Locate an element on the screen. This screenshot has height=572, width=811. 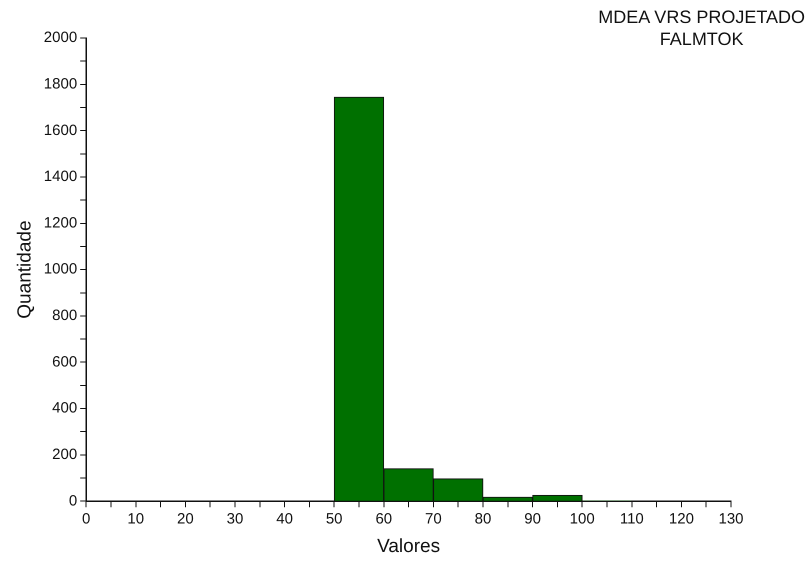
x-tick-label: 70 is located at coordinates (433, 519).